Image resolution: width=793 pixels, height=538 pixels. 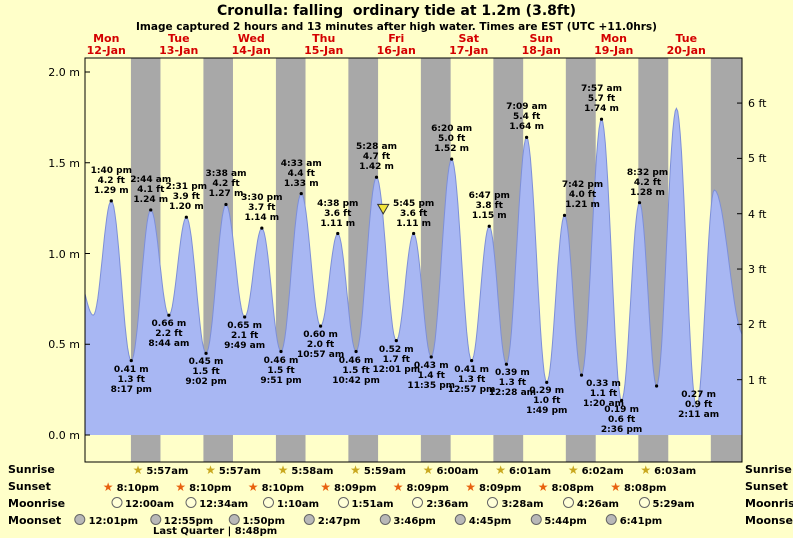 What do you see at coordinates (768, 469) in the screenshot?
I see `sunrise-row-label-right: Sunrise` at bounding box center [768, 469].